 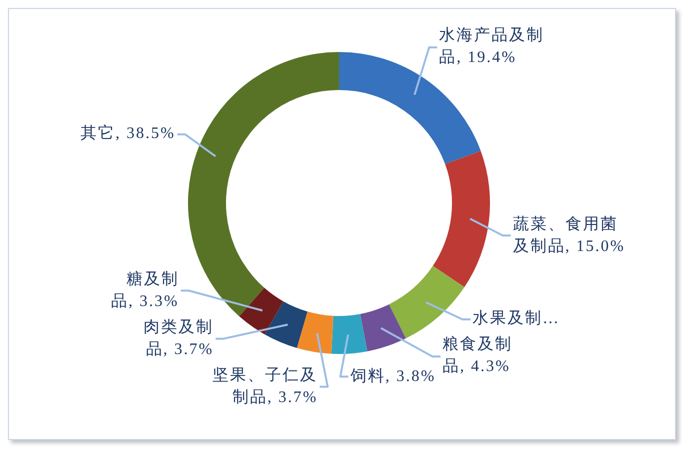 What do you see at coordinates (178, 339) in the screenshot?
I see `slice-label: 肉类及制品, 3.7%` at bounding box center [178, 339].